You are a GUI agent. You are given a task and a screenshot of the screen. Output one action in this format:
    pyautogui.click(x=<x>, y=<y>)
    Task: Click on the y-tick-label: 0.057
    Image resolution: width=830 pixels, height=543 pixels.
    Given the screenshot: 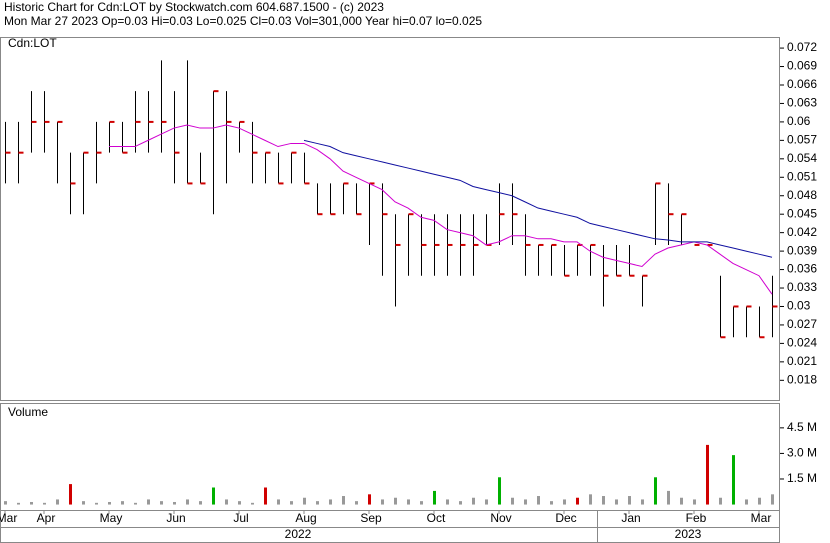 What is the action you would take?
    pyautogui.click(x=802, y=140)
    